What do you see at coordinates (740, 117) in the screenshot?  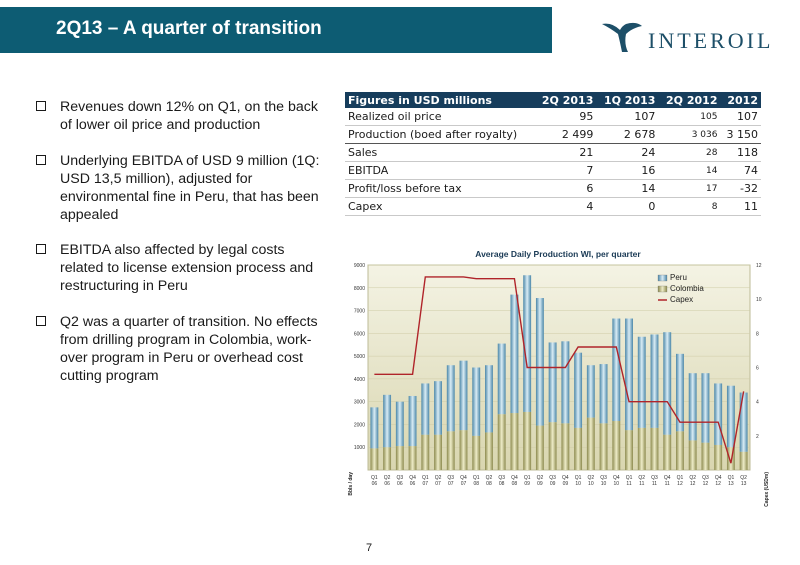 I see `table-cell: 107` at bounding box center [740, 117].